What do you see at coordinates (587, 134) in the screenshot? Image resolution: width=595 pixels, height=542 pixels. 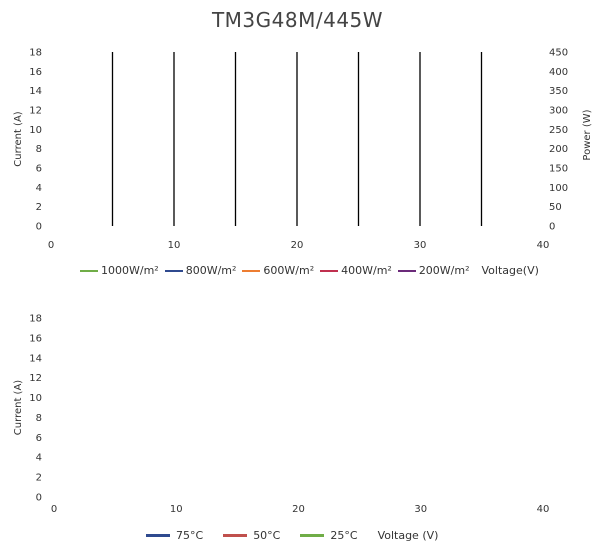 I see `chart1-y2-axis-title: Power (W)` at bounding box center [587, 134].